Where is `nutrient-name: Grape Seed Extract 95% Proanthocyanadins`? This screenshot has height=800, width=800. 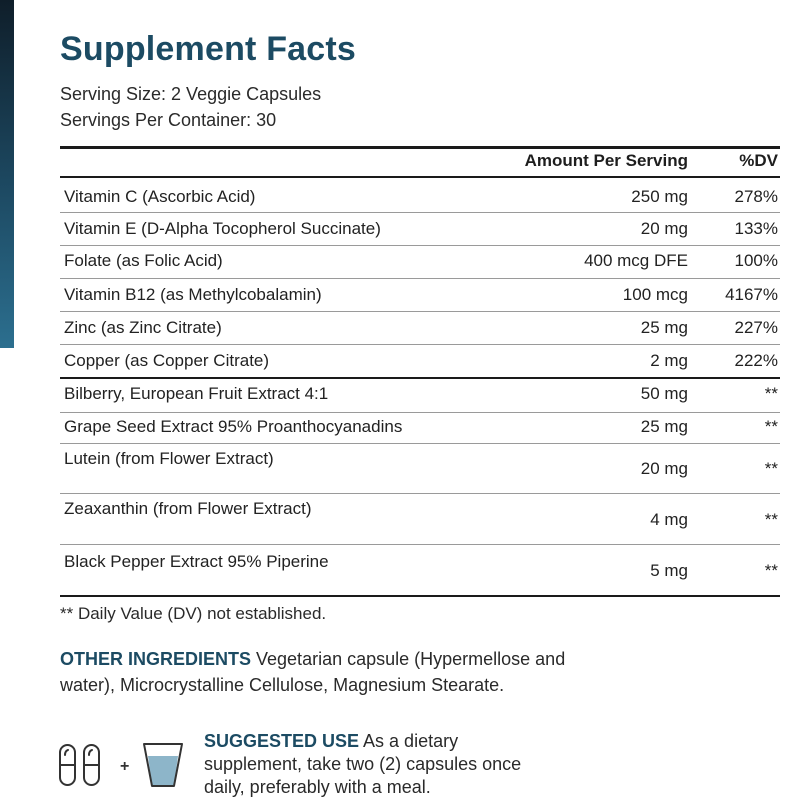
nutrient-name: Grape Seed Extract 95% Proanthocyanadins is located at coordinates (233, 426).